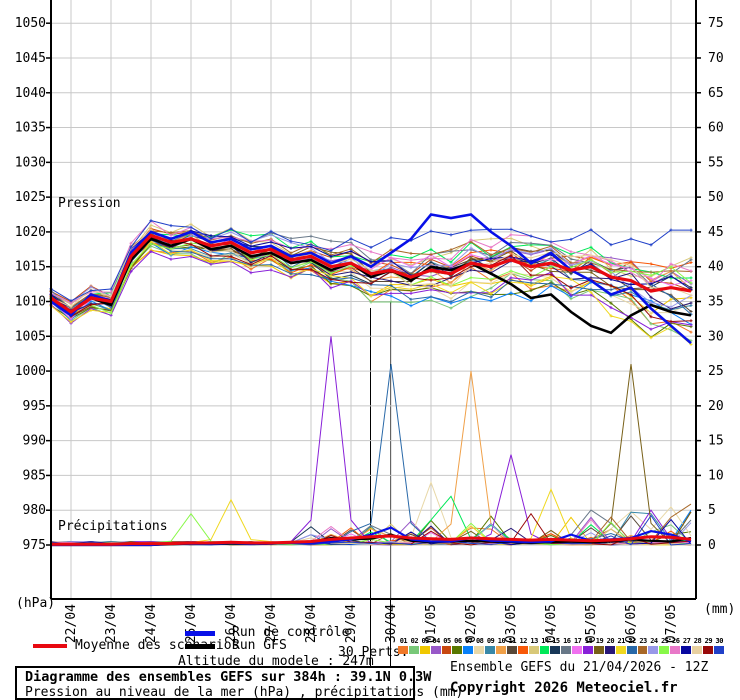  Describe the element at coordinates (588, 641) in the screenshot. I see `pert-number: 18` at that location.